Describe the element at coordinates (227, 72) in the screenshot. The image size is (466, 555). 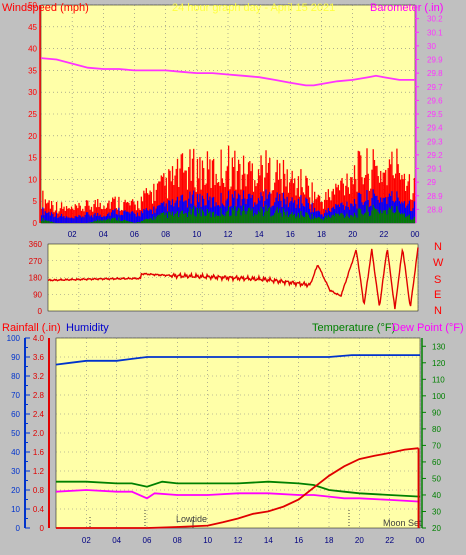
I see `barometer-line` at that location.